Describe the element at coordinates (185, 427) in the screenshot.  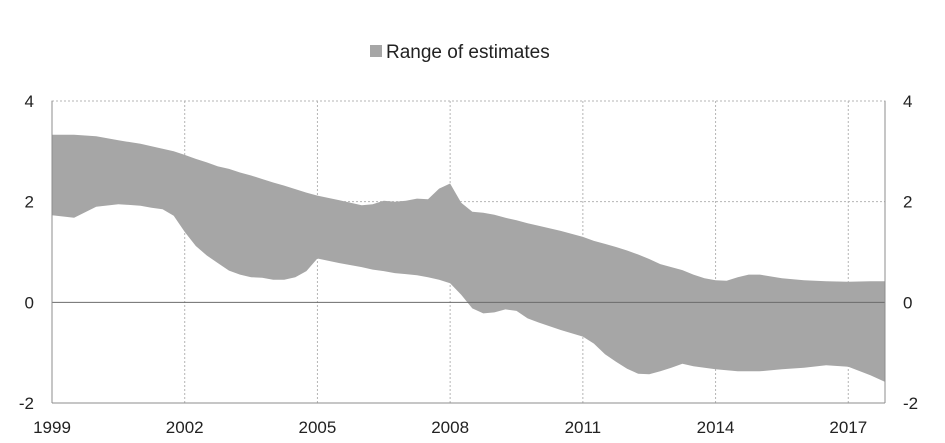
I see `x-tick-label: 2002` at that location.